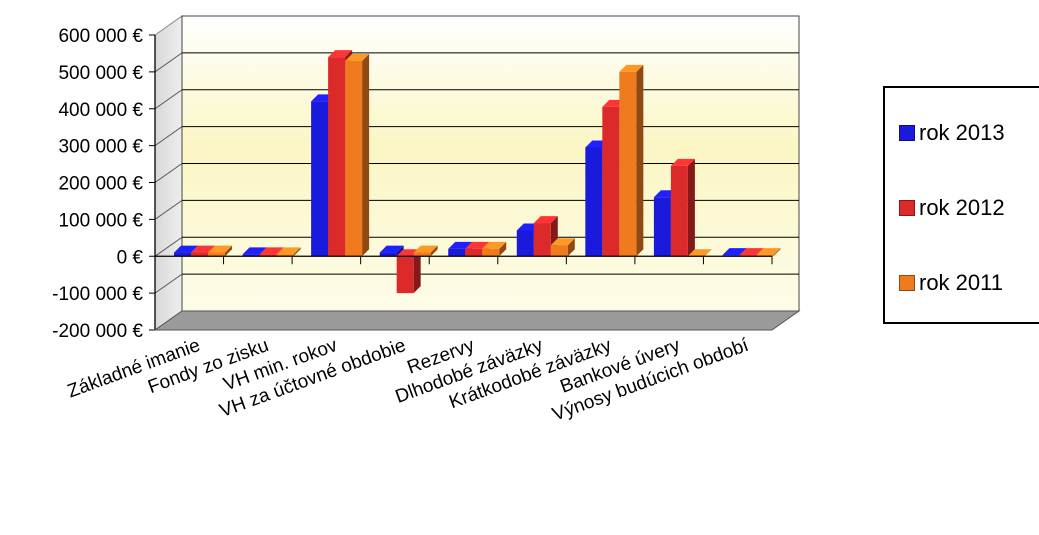 The height and width of the screenshot is (535, 1039). Describe the element at coordinates (97, 294) in the screenshot. I see `y-tick-label: -100 000 €` at that location.